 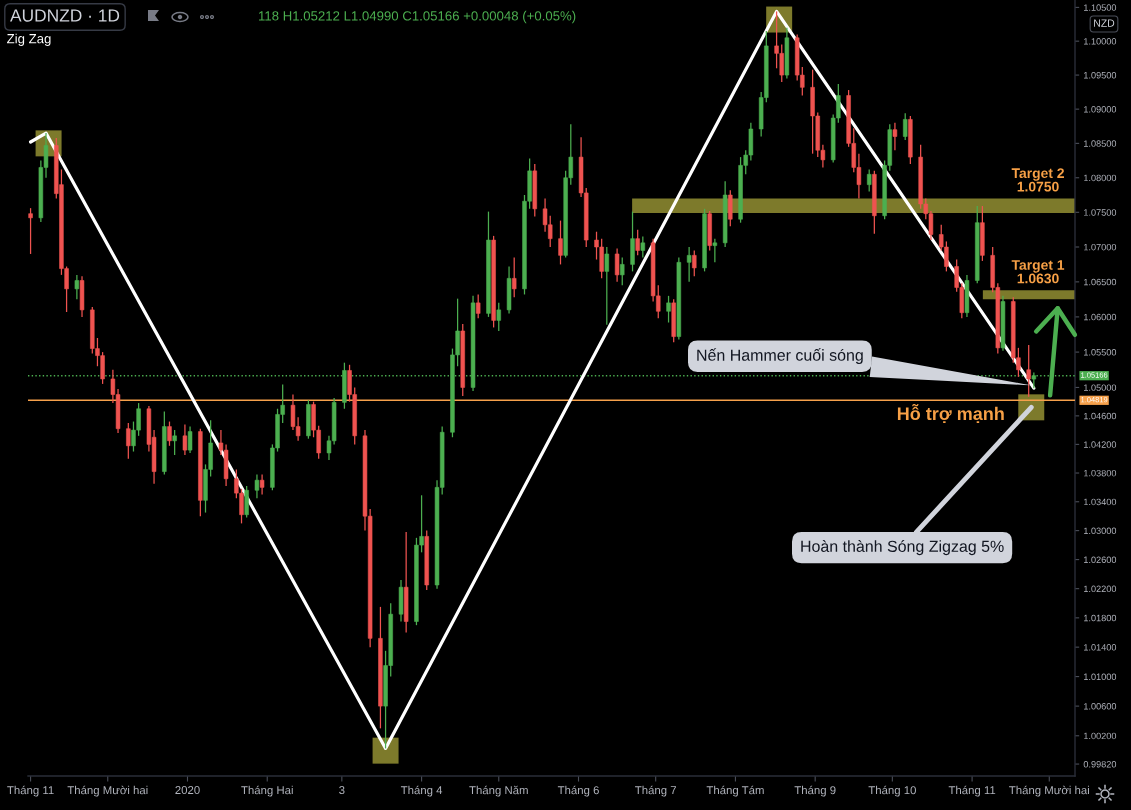 I want to click on chart-title: AUDNZD · 1D, so click(x=65, y=15).